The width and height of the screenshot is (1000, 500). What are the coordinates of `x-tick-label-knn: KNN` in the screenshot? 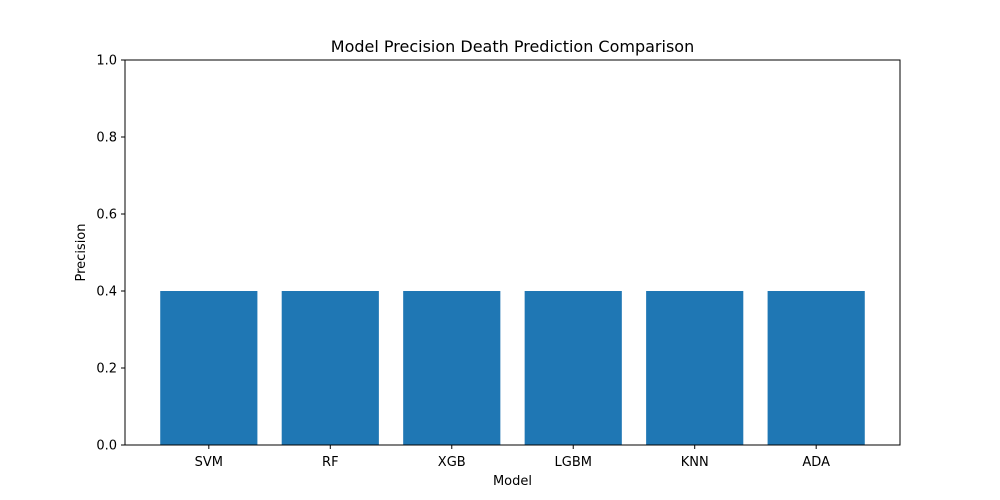 It's located at (695, 462).